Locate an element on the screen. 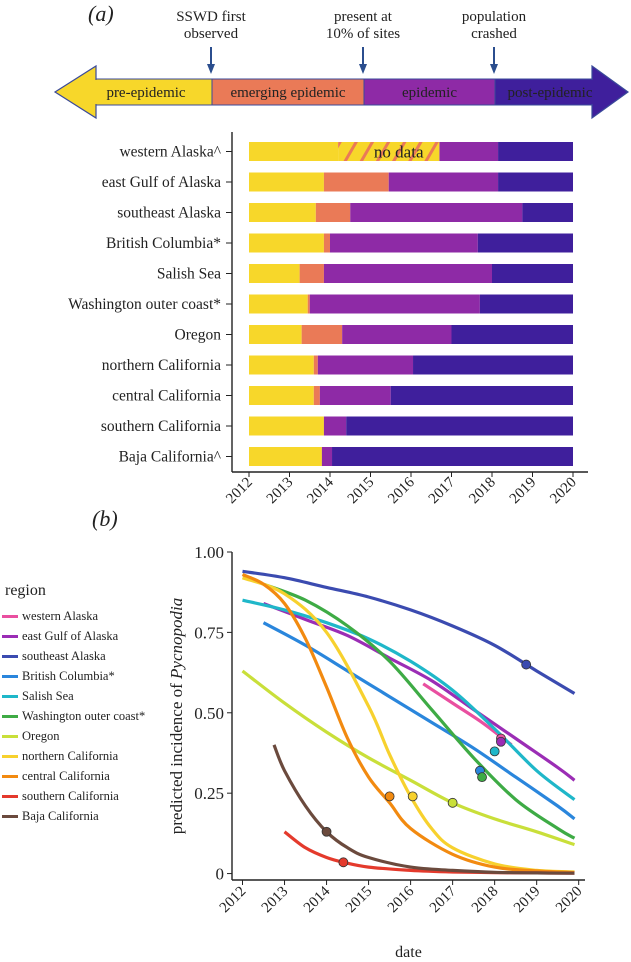  bar-7-epidemic is located at coordinates (365, 365).